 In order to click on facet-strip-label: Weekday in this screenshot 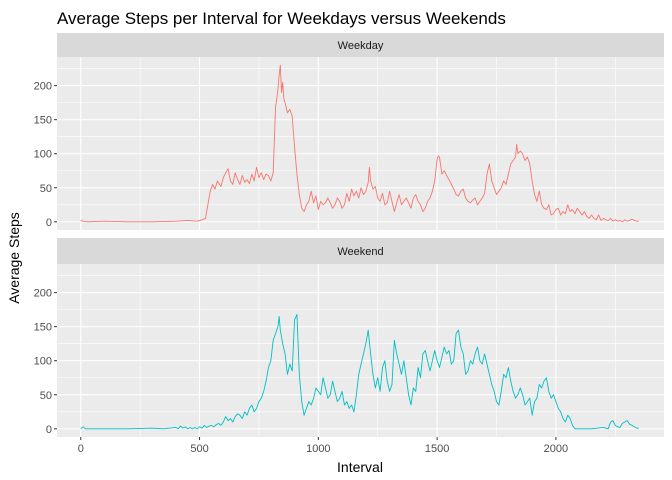, I will do `click(361, 46)`.